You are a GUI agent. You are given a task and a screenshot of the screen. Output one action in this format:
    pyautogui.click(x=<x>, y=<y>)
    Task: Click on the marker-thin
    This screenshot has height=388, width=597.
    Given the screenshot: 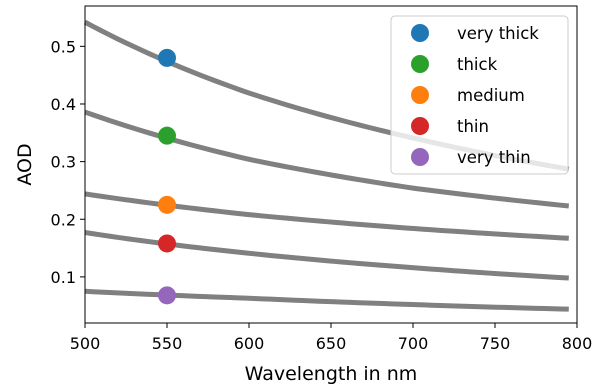 What is the action you would take?
    pyautogui.click(x=167, y=243)
    